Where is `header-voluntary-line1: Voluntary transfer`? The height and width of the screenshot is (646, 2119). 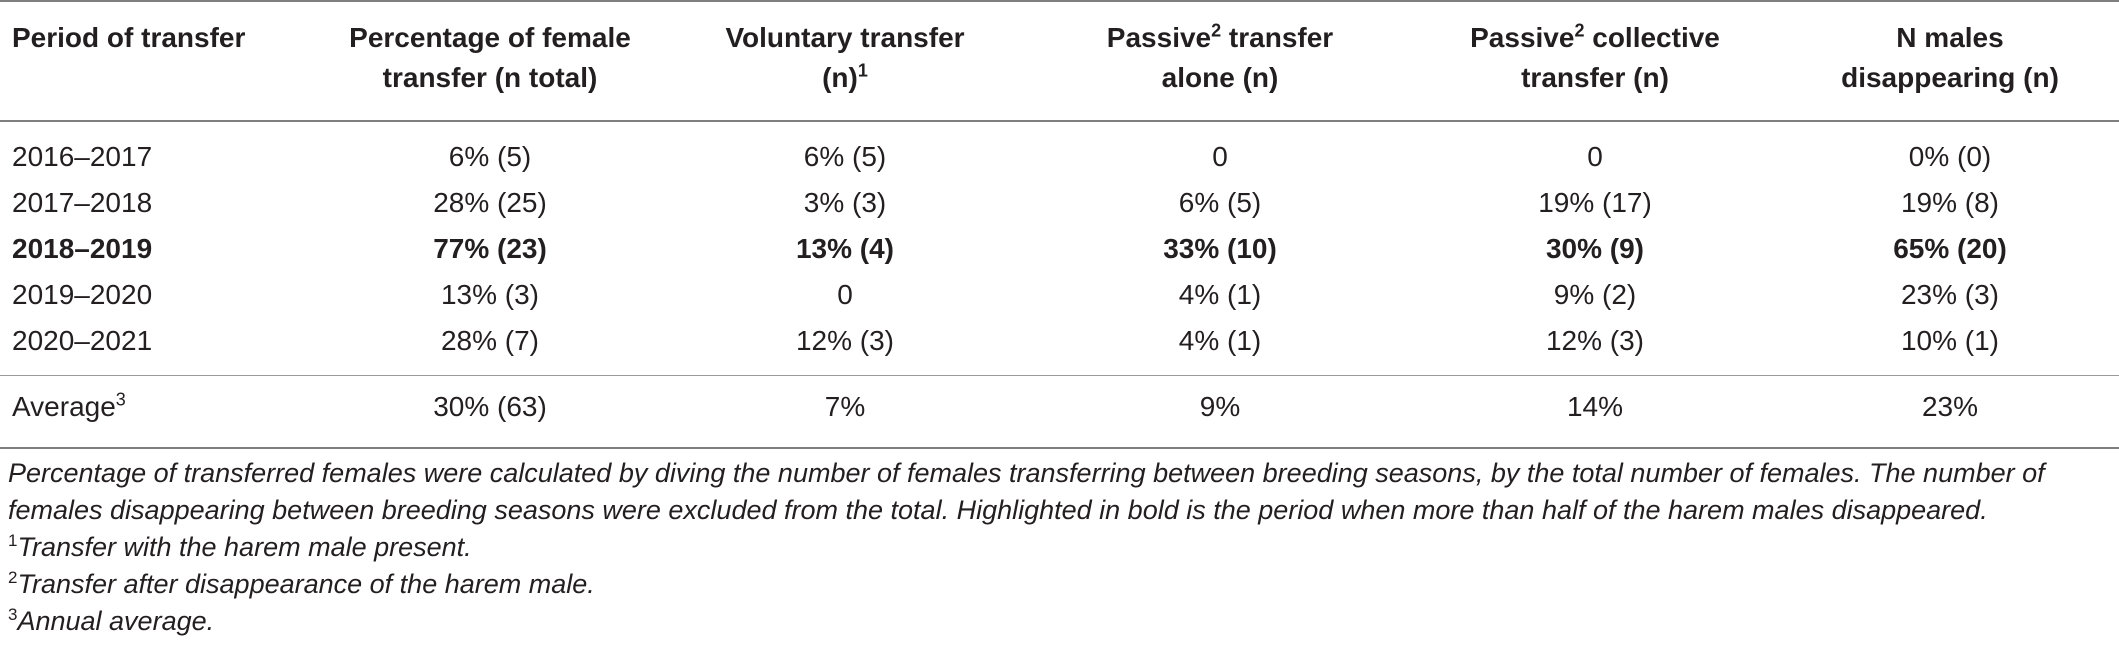
header-voluntary-line1: Voluntary transfer is located at coordinates (845, 37).